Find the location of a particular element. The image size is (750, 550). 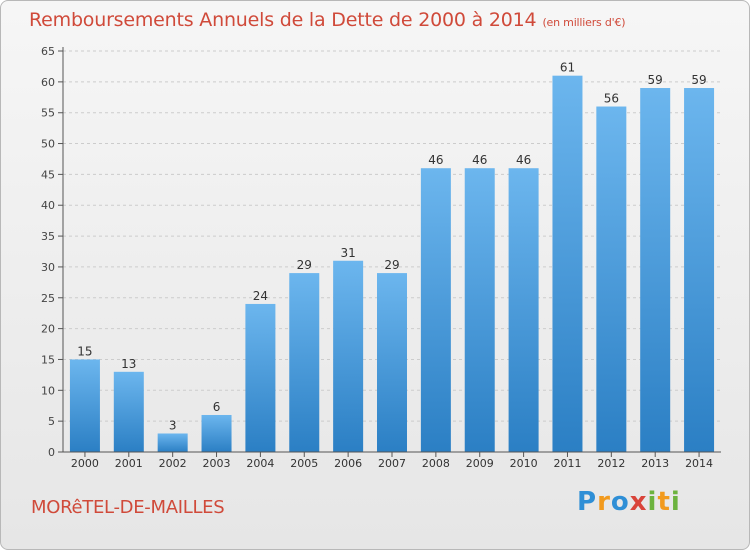

data-label-2007: 29 is located at coordinates (391, 265).